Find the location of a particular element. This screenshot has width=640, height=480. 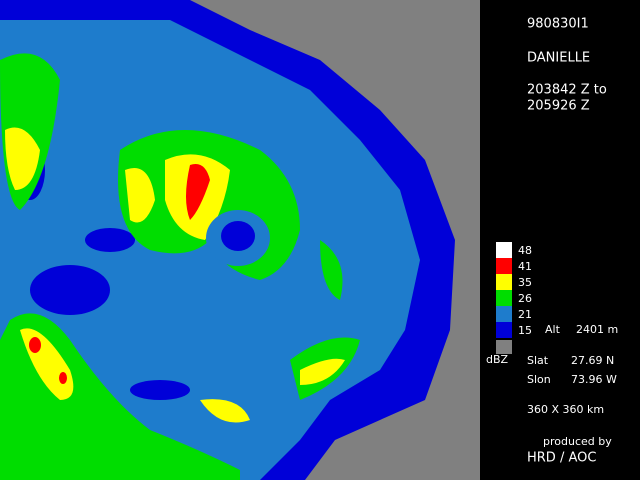

flight-id: 980830I1 is located at coordinates (558, 24).